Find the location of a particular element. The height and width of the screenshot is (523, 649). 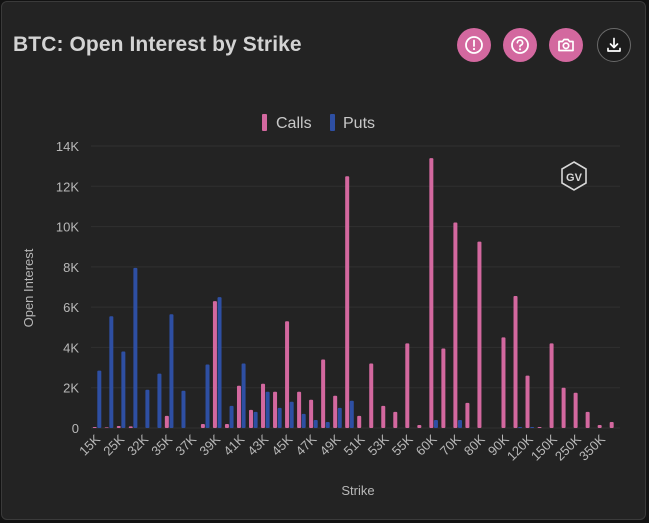

call-bar-42K is located at coordinates (251, 418).